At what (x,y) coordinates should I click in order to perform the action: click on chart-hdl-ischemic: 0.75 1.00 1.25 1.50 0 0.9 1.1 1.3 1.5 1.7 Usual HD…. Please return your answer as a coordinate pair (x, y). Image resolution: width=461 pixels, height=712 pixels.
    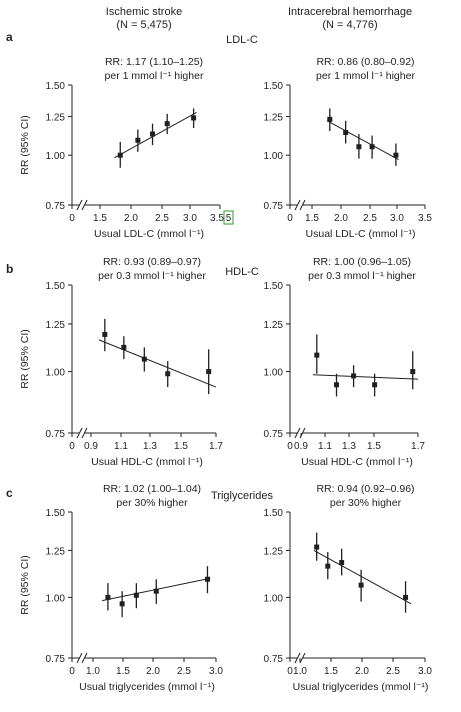
    Looking at the image, I should click on (121, 362).